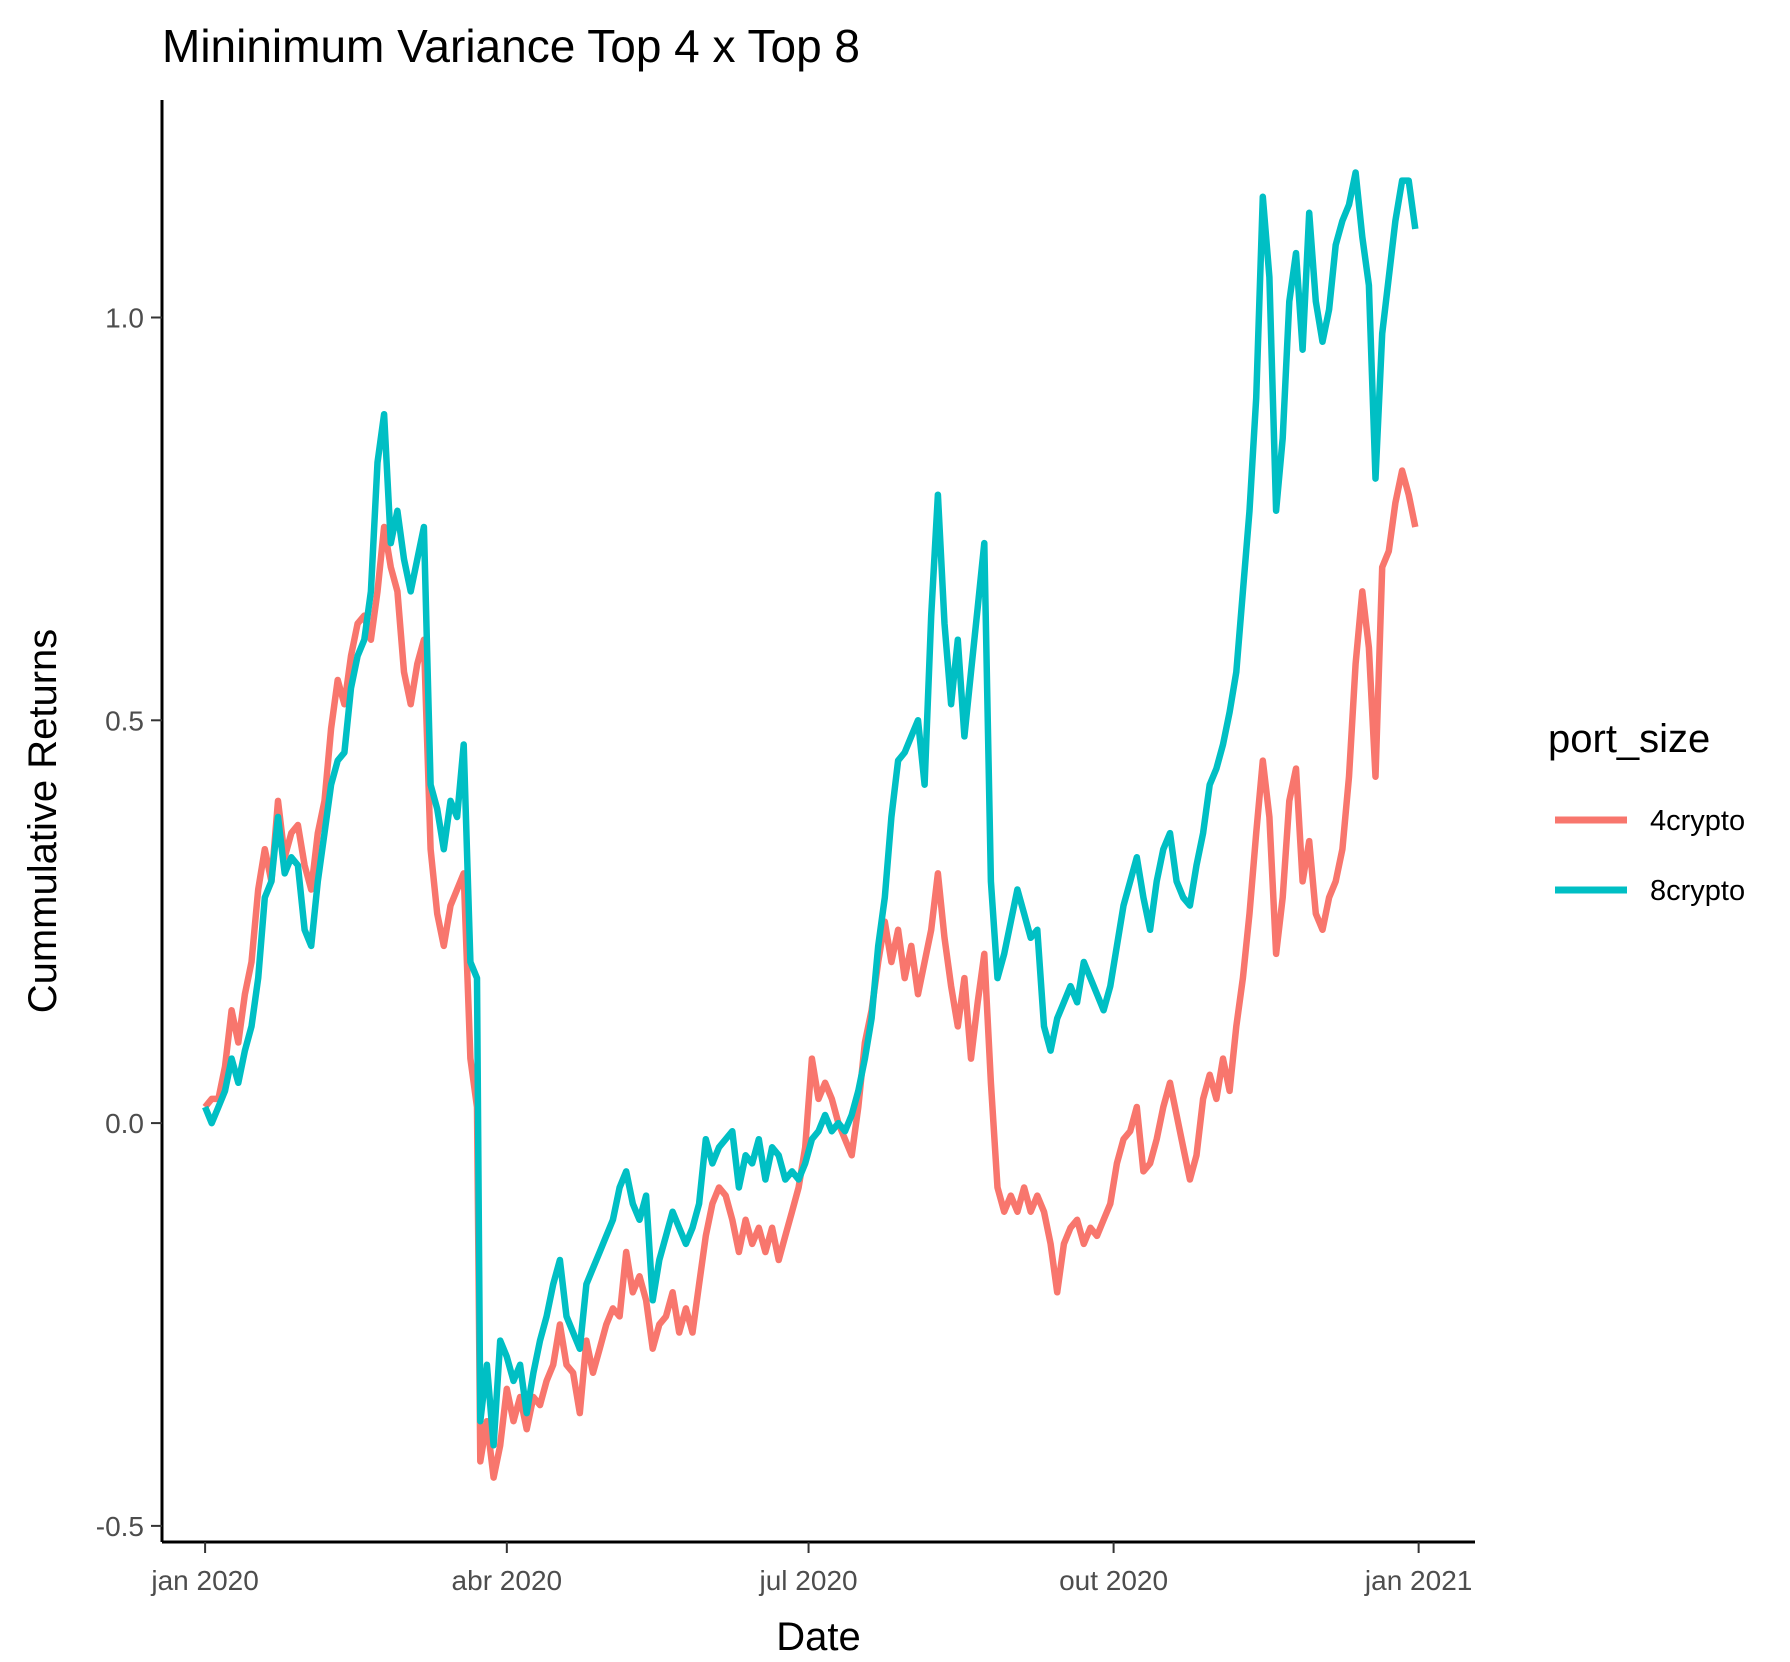 This screenshot has width=1790, height=1662. Describe the element at coordinates (124, 1123) in the screenshot. I see `y-tick-label: 0.0` at that location.